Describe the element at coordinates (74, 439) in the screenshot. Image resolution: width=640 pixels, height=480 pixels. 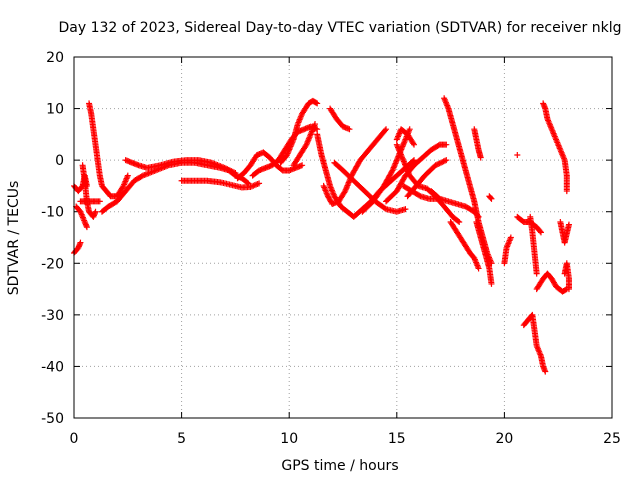
I see `x-tick-label: 0` at that location.